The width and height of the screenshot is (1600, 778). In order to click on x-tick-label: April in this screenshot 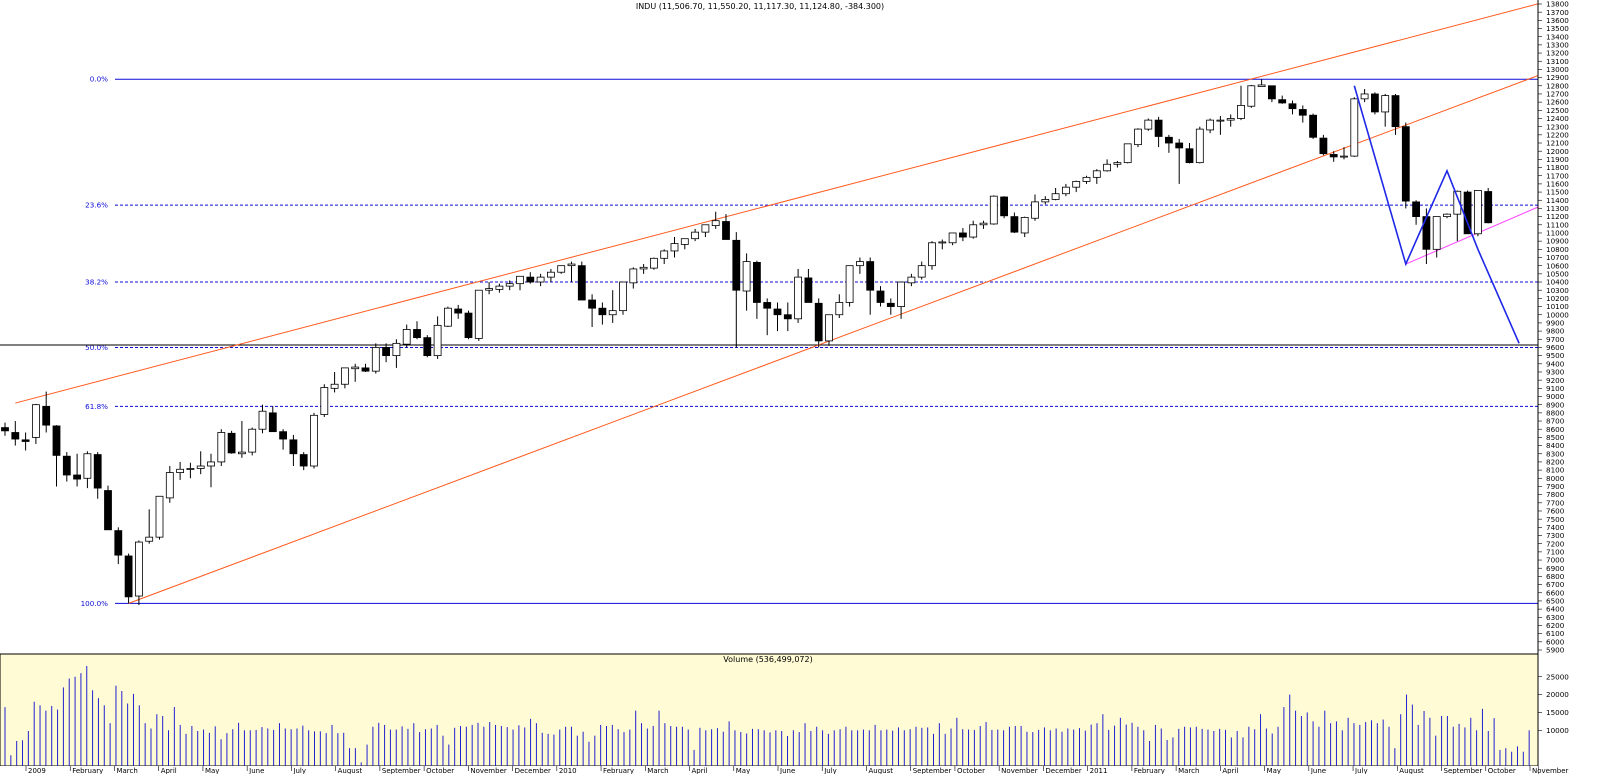, I will do `click(169, 770)`.